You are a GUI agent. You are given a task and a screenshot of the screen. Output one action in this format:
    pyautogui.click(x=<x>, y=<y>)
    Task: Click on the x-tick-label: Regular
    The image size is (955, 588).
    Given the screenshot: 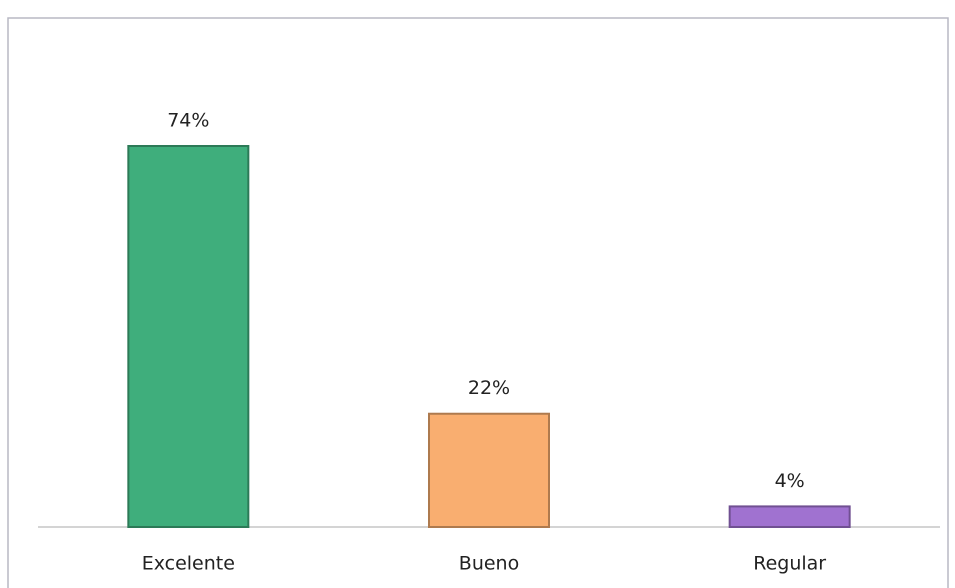 What is the action you would take?
    pyautogui.click(x=789, y=564)
    